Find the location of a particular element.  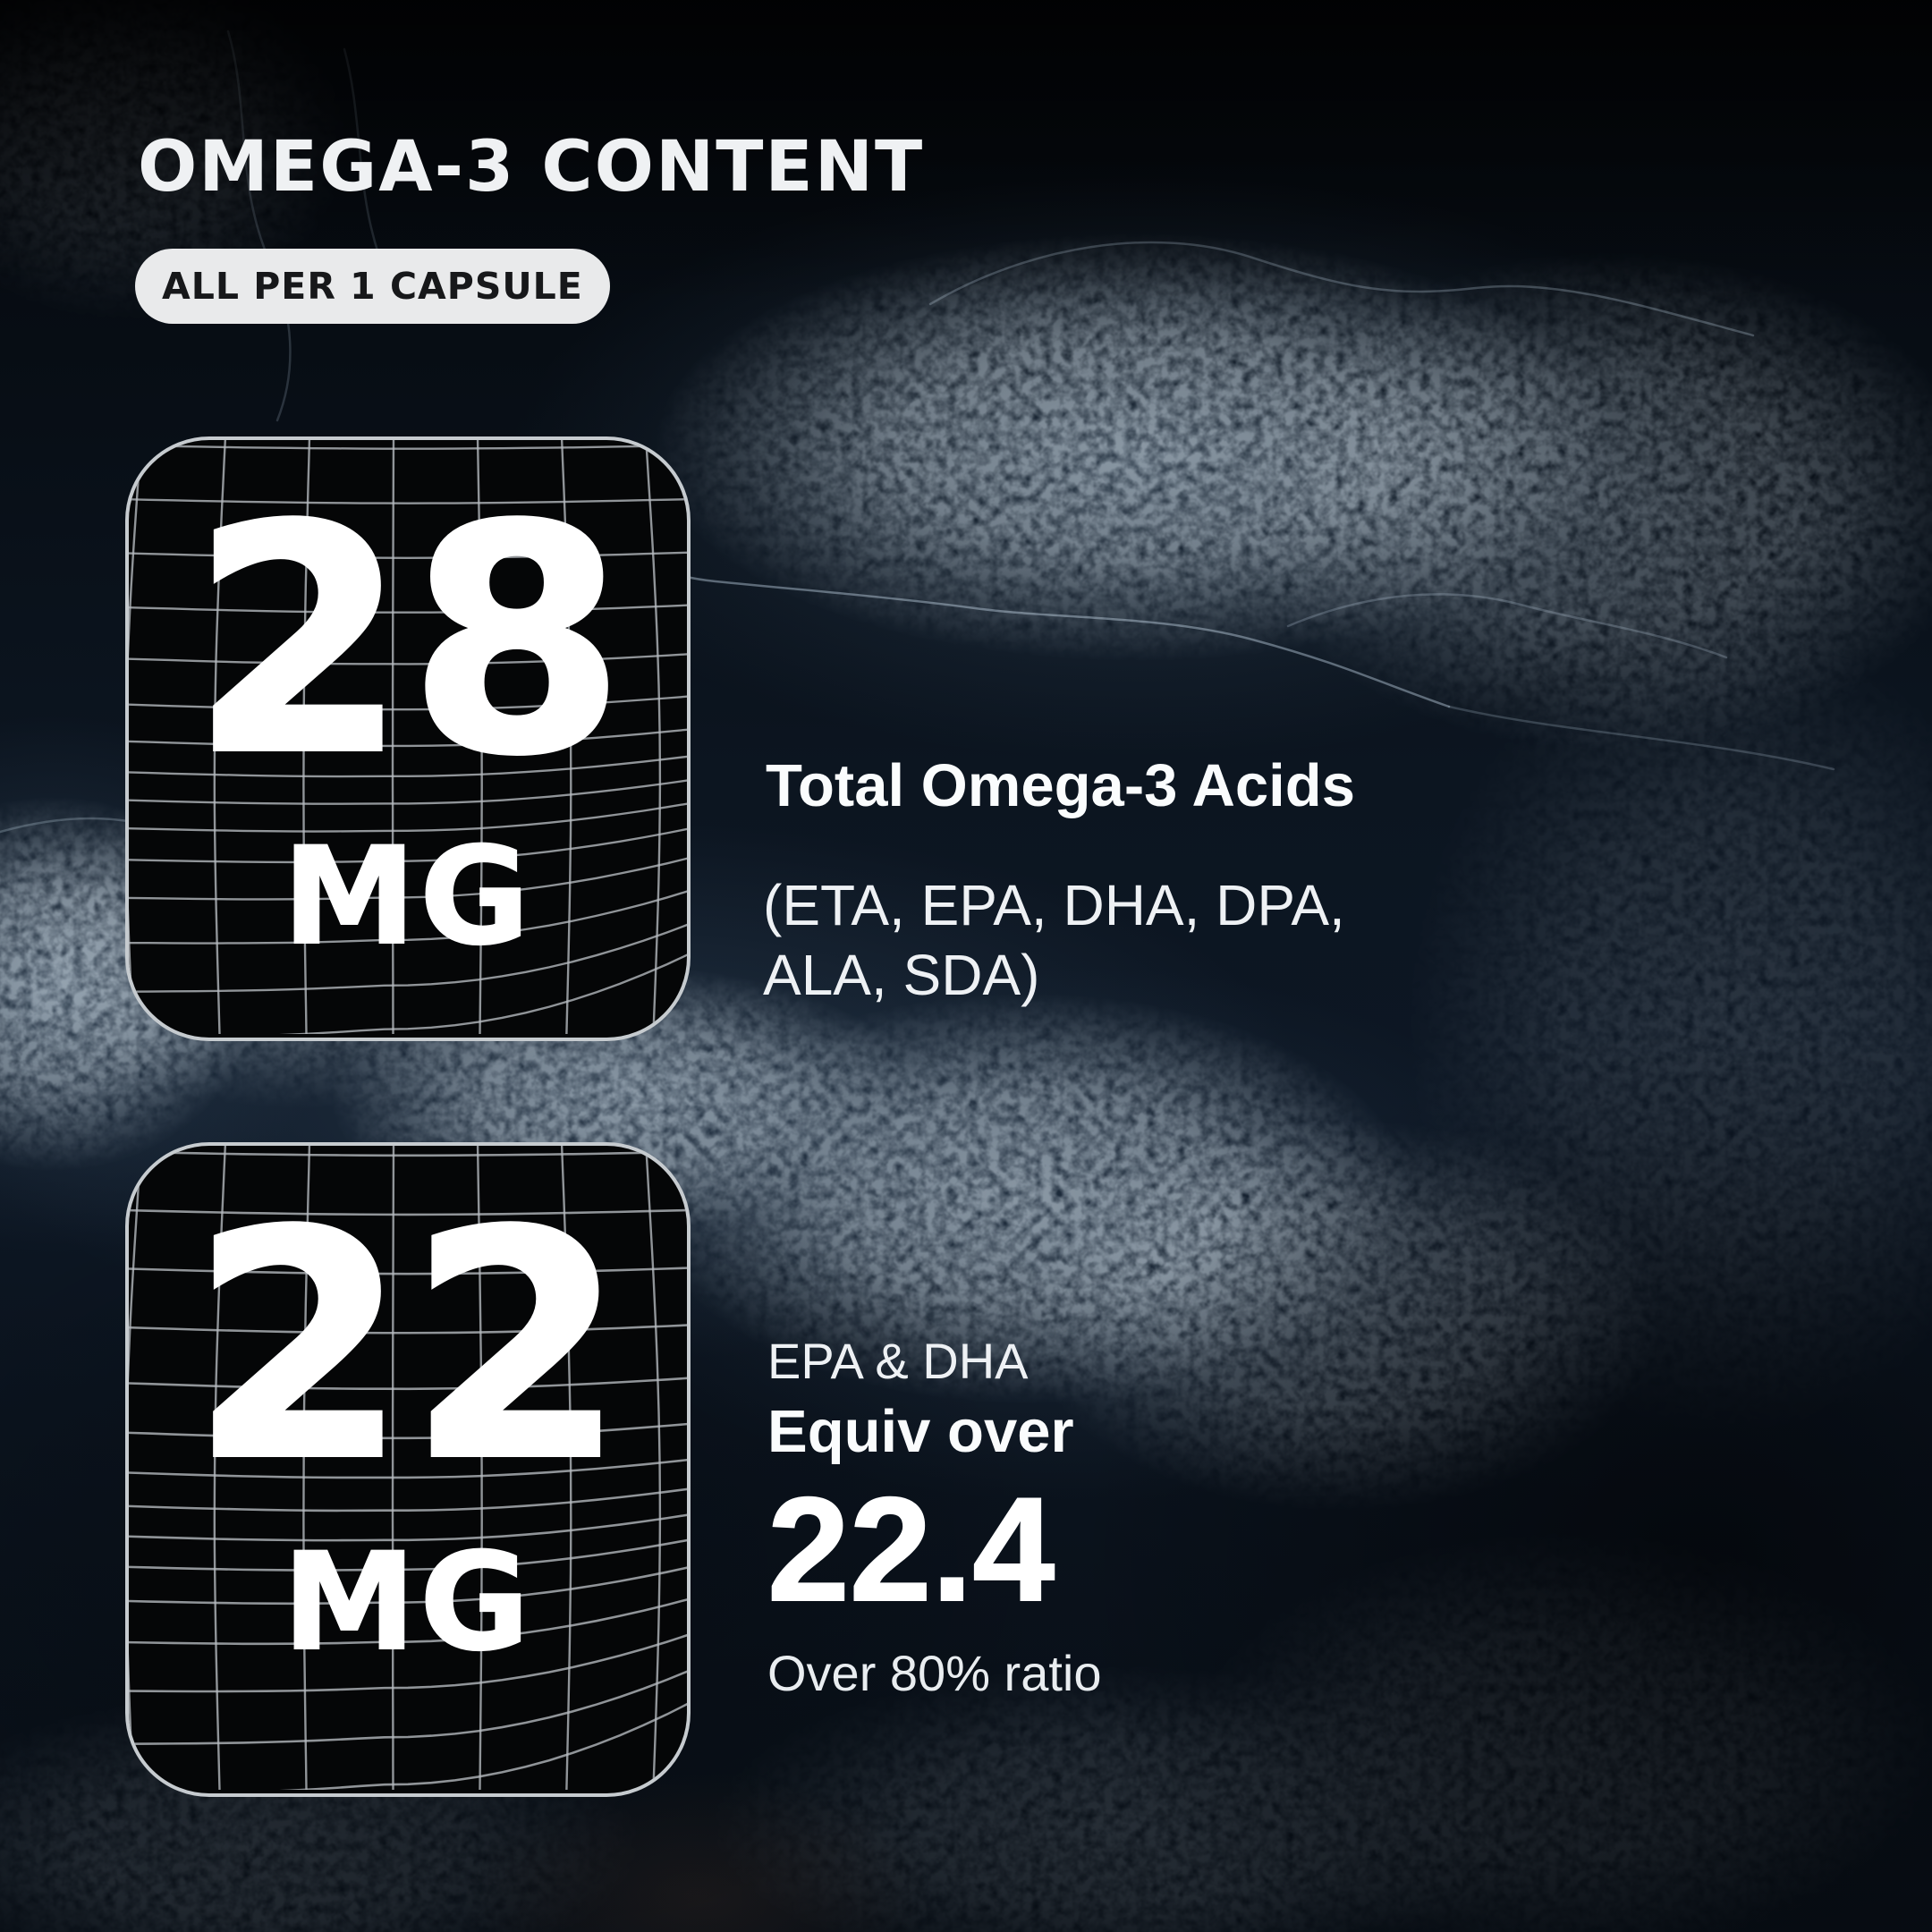

per-capsule-badge: ALL PER 1 CAPSULE is located at coordinates (372, 286).